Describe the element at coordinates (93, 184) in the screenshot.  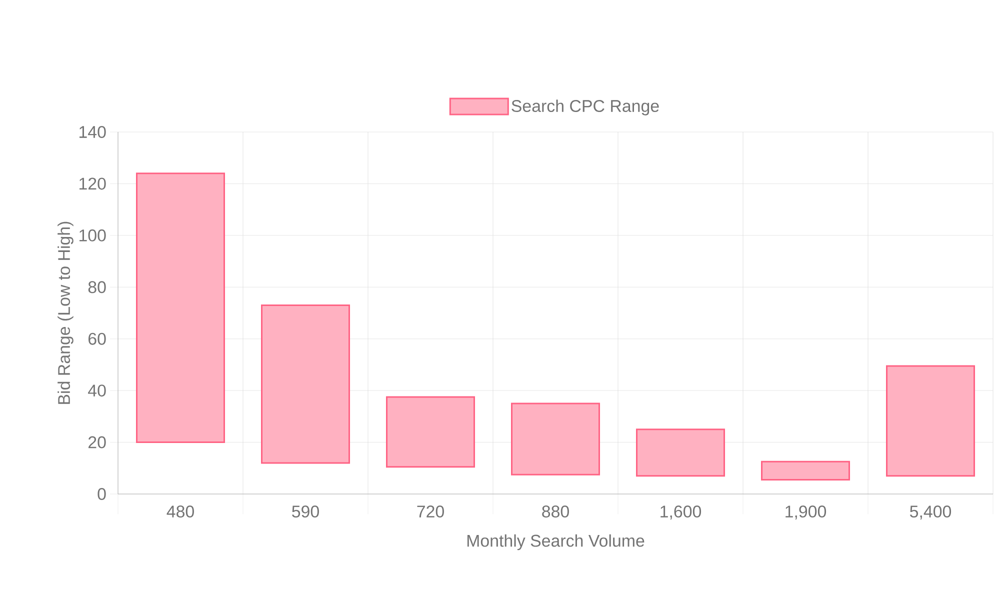
I see `y-tick-label: 120` at that location.